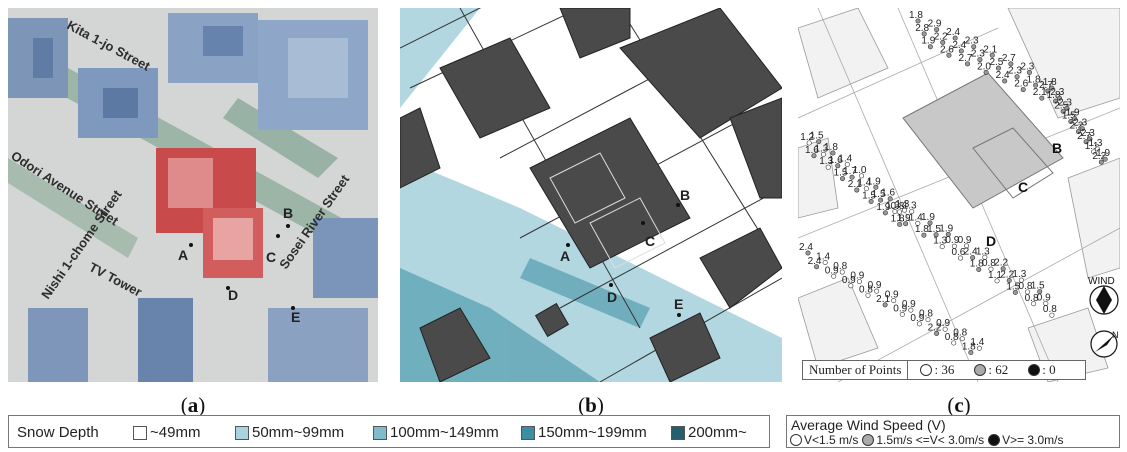  Describe the element at coordinates (233, 295) in the screenshot. I see `point-d-label: D` at that location.